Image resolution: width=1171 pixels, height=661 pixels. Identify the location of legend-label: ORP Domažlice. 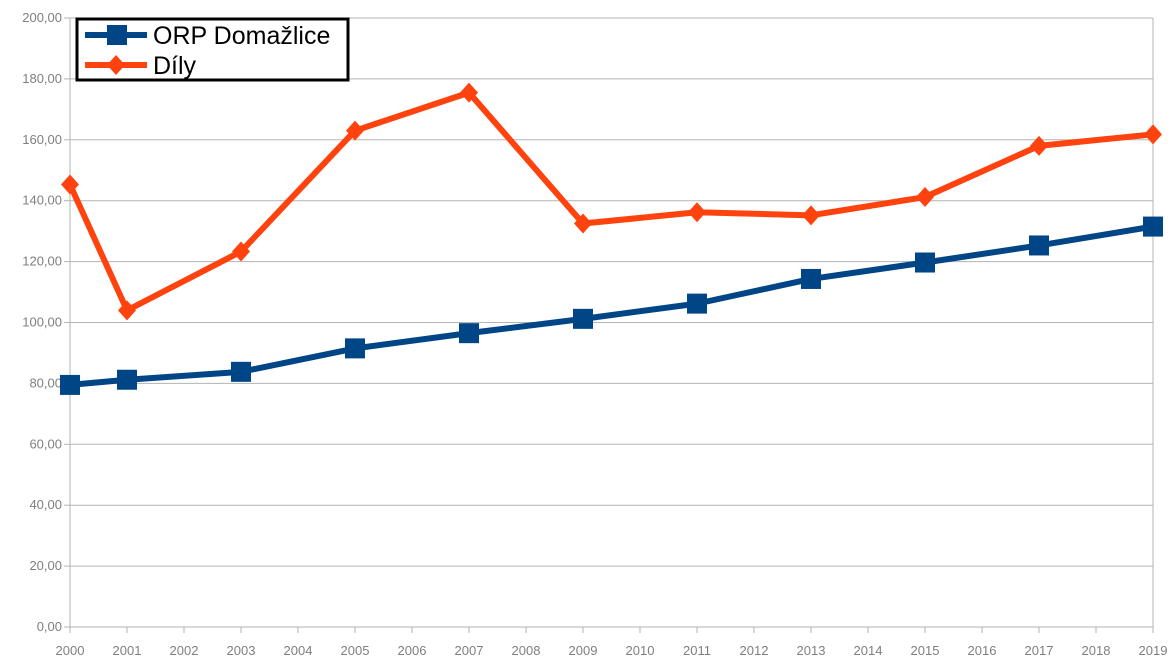
(241, 36).